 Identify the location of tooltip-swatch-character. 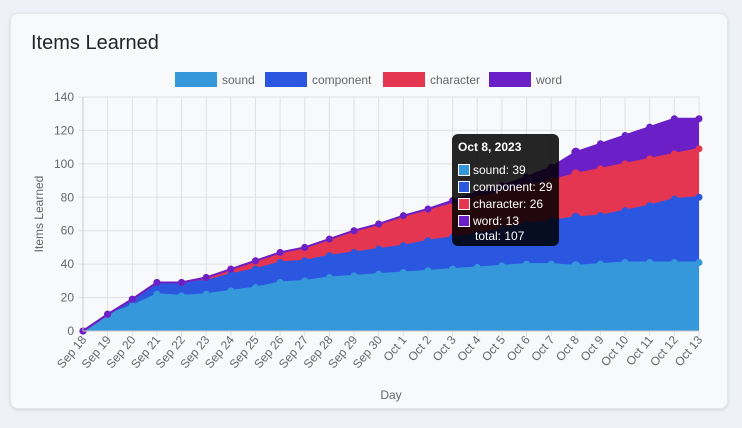
(464, 203).